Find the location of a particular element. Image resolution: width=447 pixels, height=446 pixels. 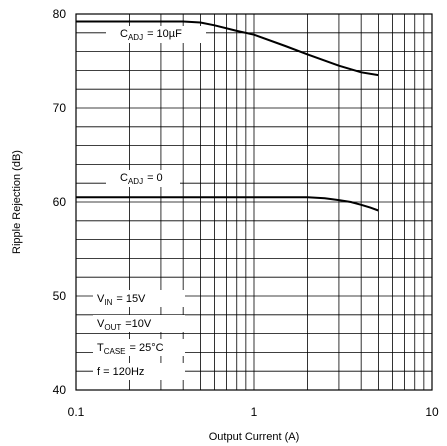

test-condition-4: f = 120Hz is located at coordinates (120, 372).